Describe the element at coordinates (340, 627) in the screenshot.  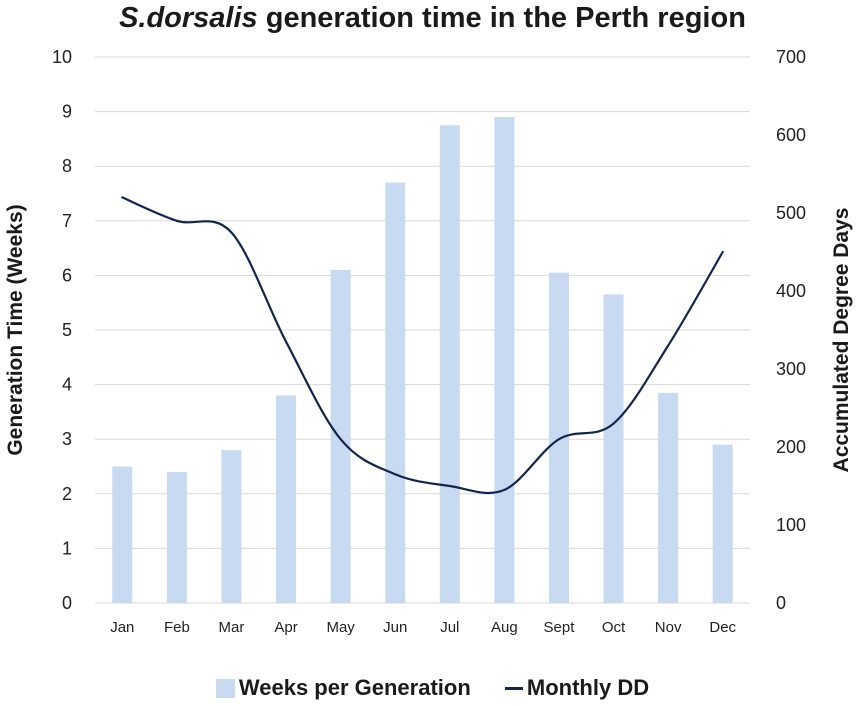
I see `x-tick-label: May` at that location.